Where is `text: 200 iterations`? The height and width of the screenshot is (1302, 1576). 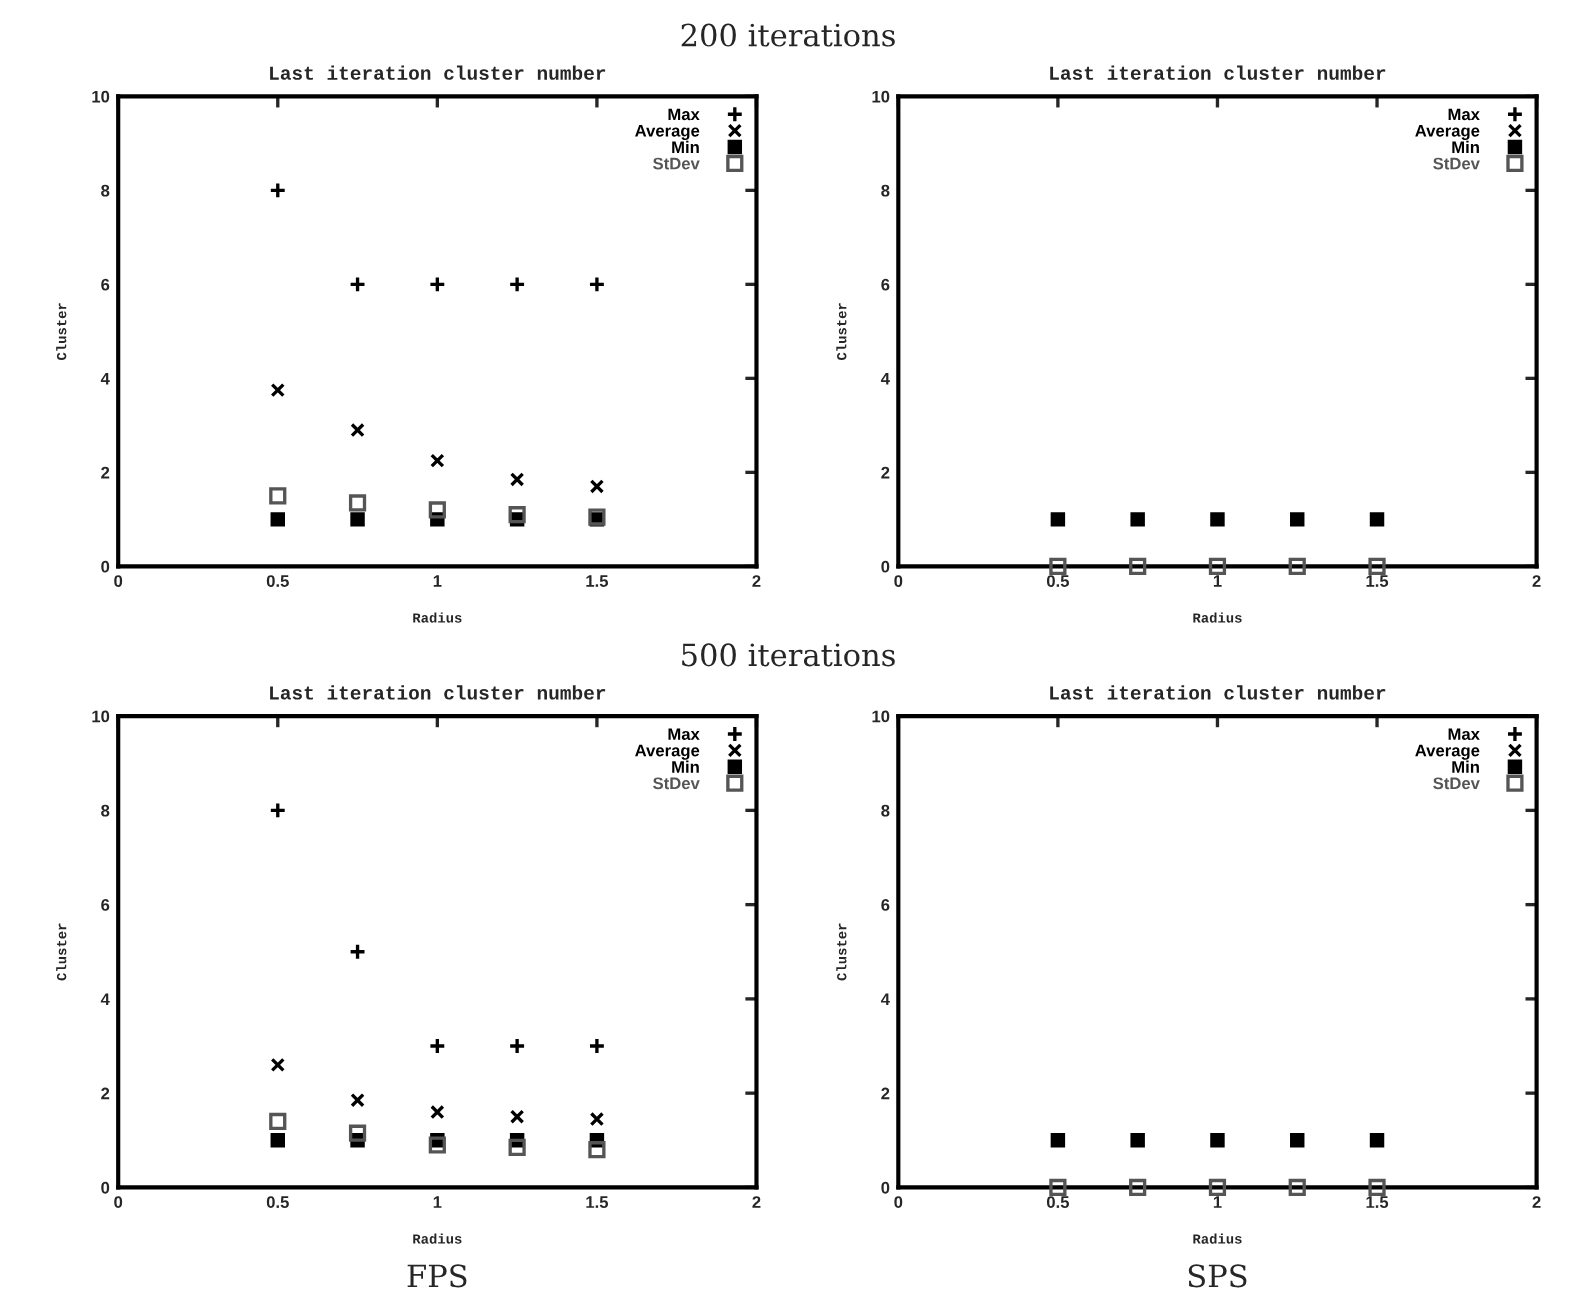 text: 200 iterations is located at coordinates (788, 35).